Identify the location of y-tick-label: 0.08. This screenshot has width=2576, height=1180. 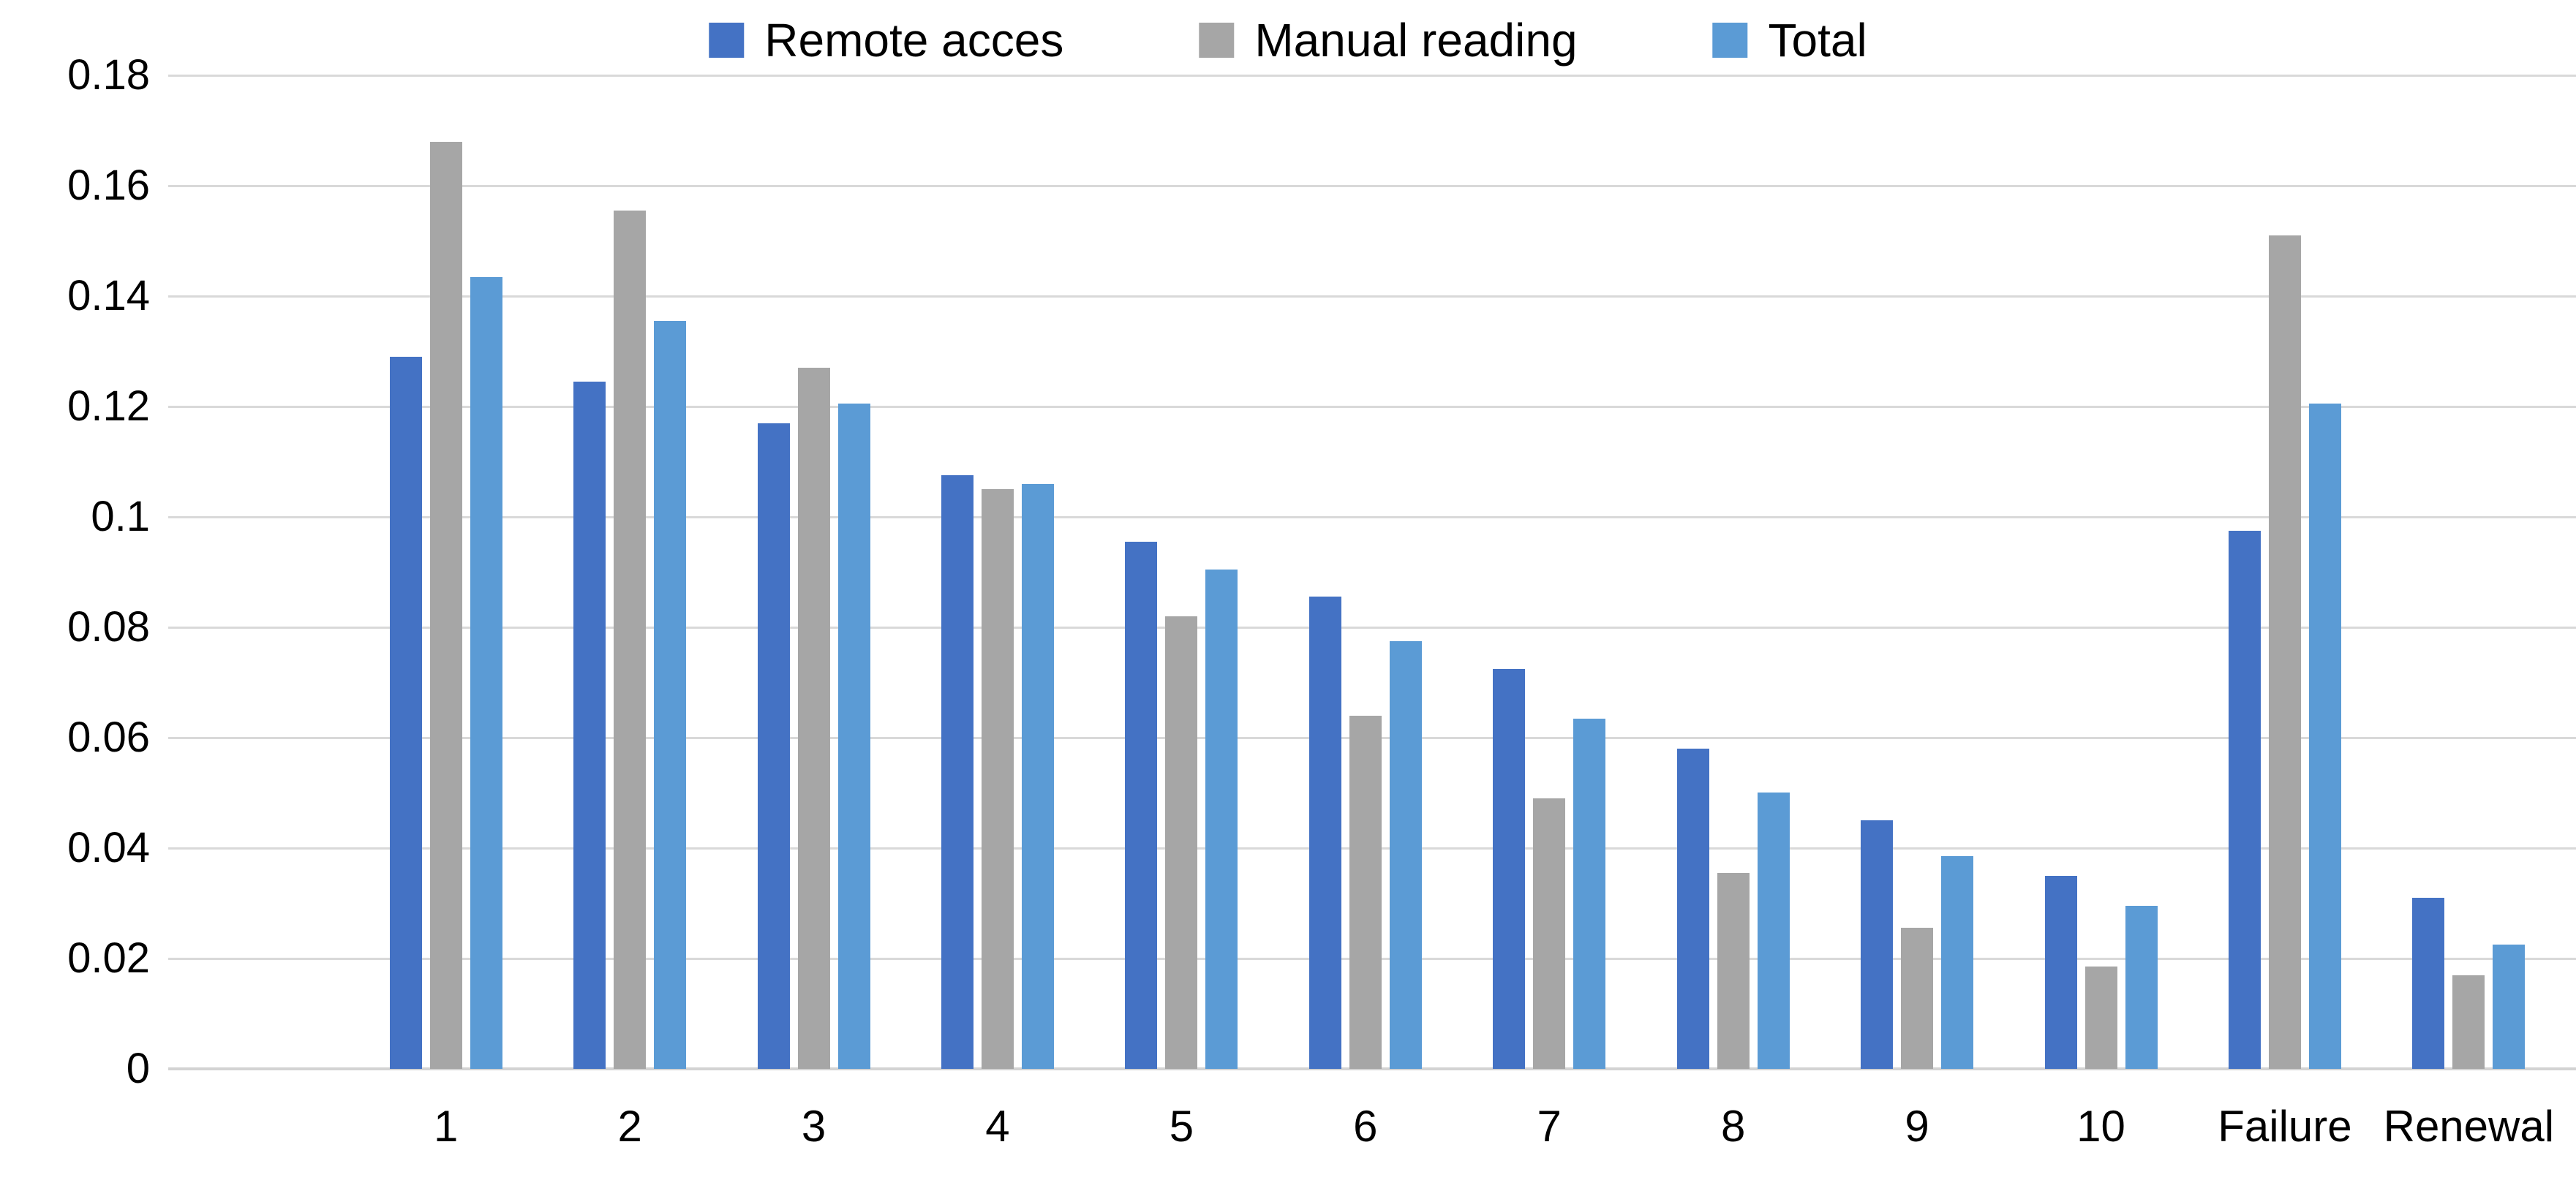
(108, 627).